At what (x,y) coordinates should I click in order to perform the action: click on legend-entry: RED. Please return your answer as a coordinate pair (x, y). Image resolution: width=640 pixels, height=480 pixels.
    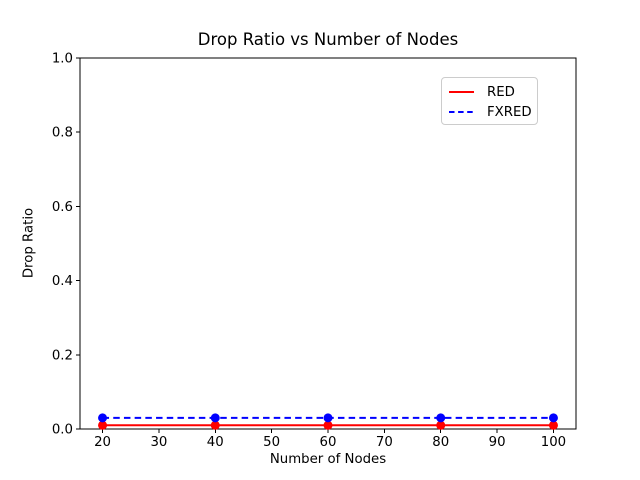
    Looking at the image, I should click on (492, 92).